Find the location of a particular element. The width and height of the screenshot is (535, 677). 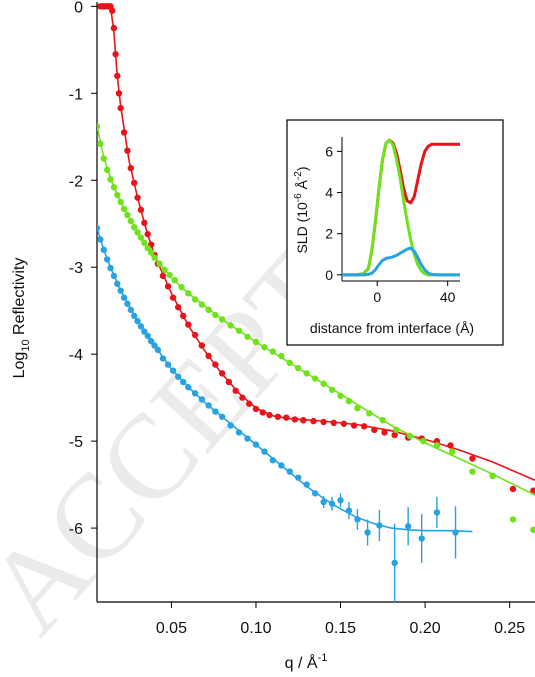

y-tick-label: -3 is located at coordinates (76, 268).